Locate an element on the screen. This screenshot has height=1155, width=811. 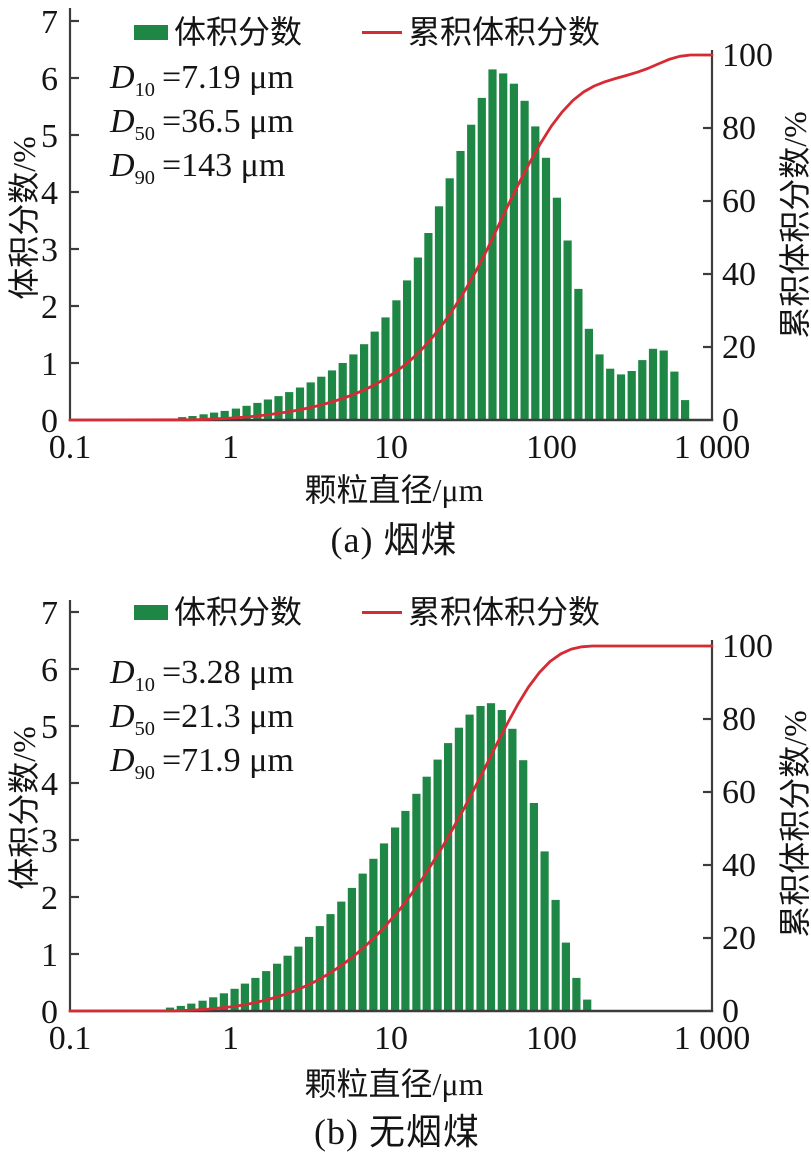
d-values-annotation: D10 =3.28 μm D50 =21.3 μm D90 =71.9 μm is located at coordinates (202, 717).